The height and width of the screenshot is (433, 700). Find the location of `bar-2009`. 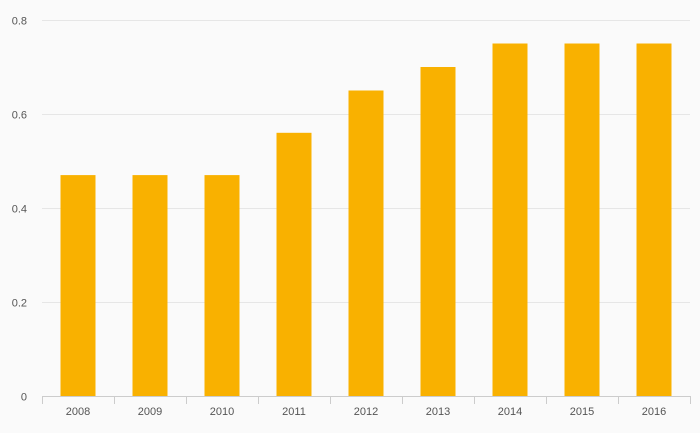

bar-2009 is located at coordinates (150, 285).